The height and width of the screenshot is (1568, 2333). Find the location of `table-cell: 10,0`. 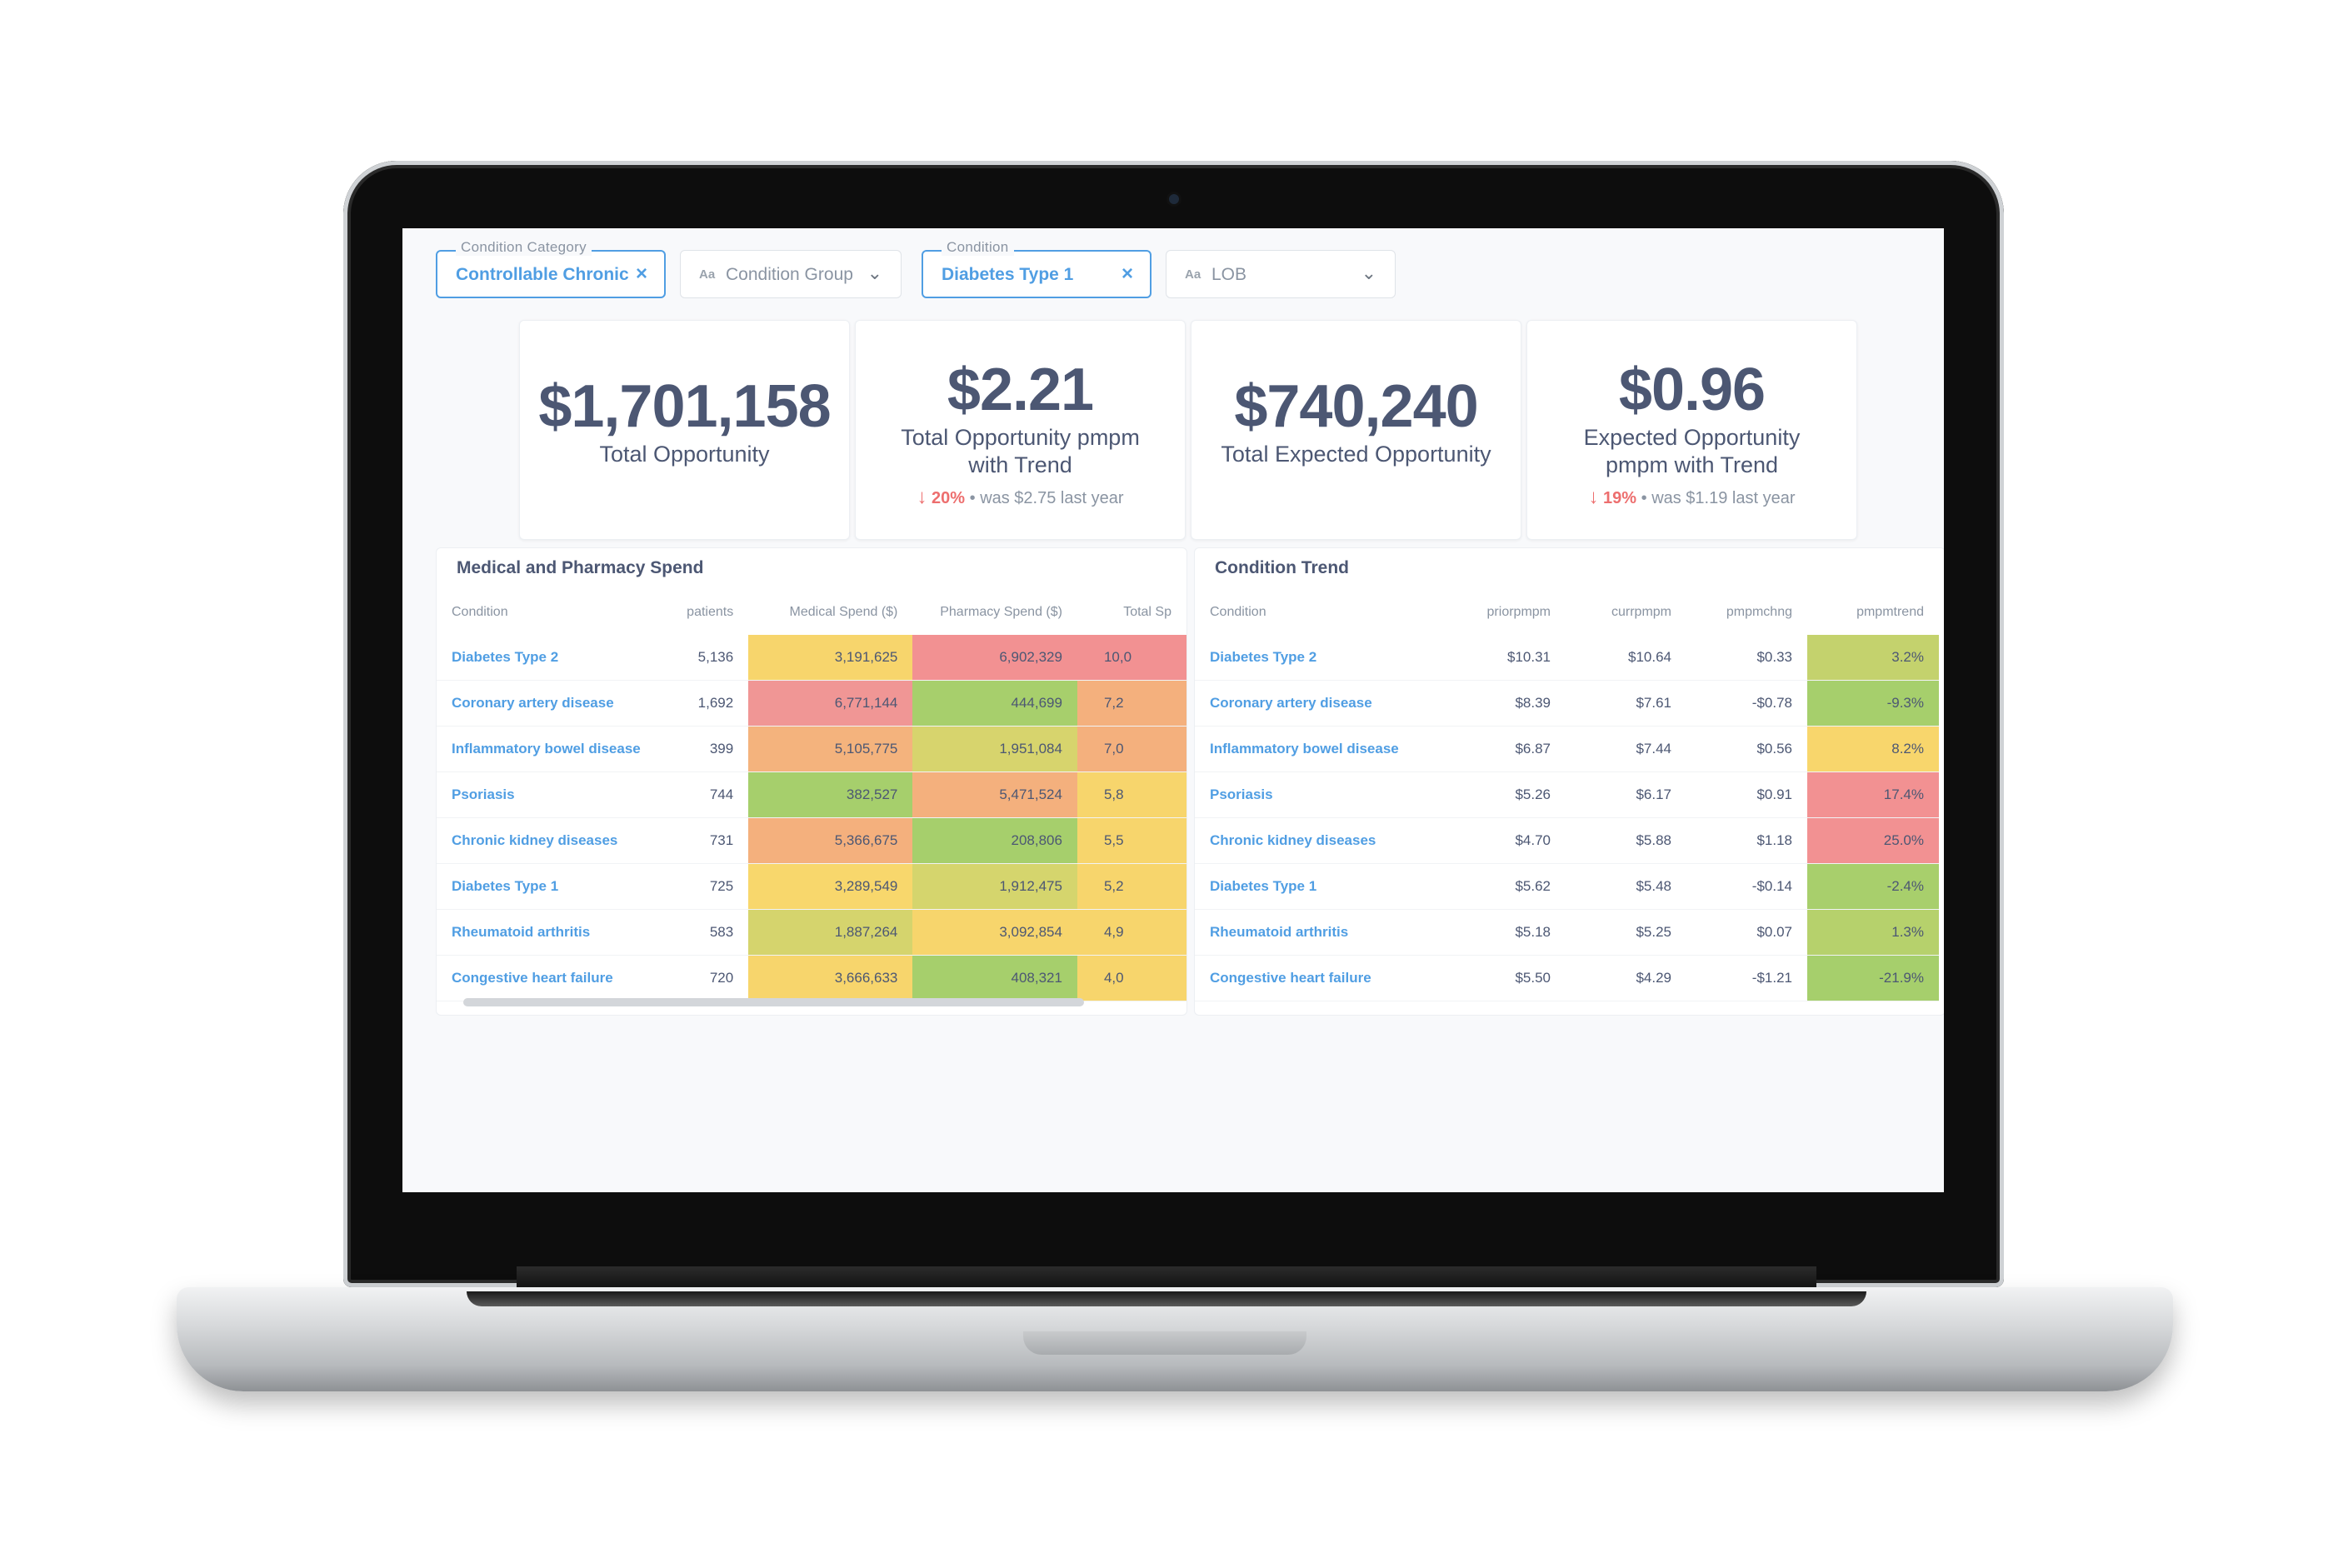

table-cell: 10,0 is located at coordinates (1131, 658).